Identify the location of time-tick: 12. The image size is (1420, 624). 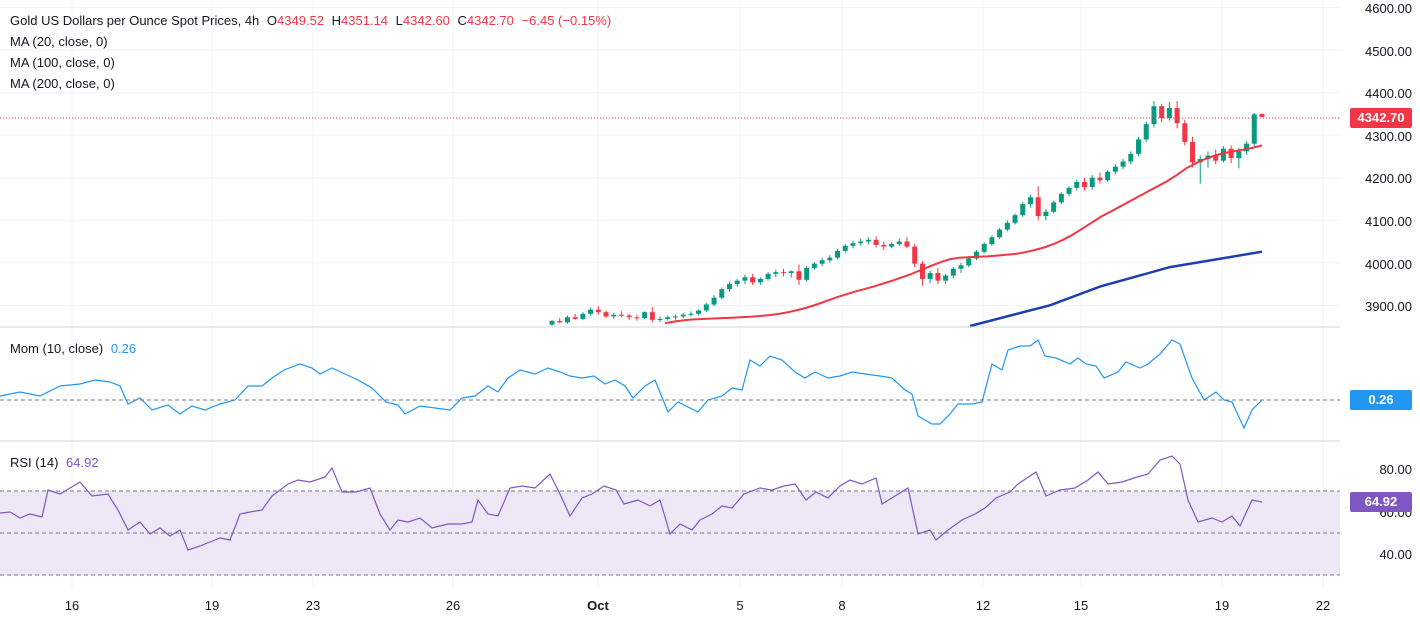
(983, 605).